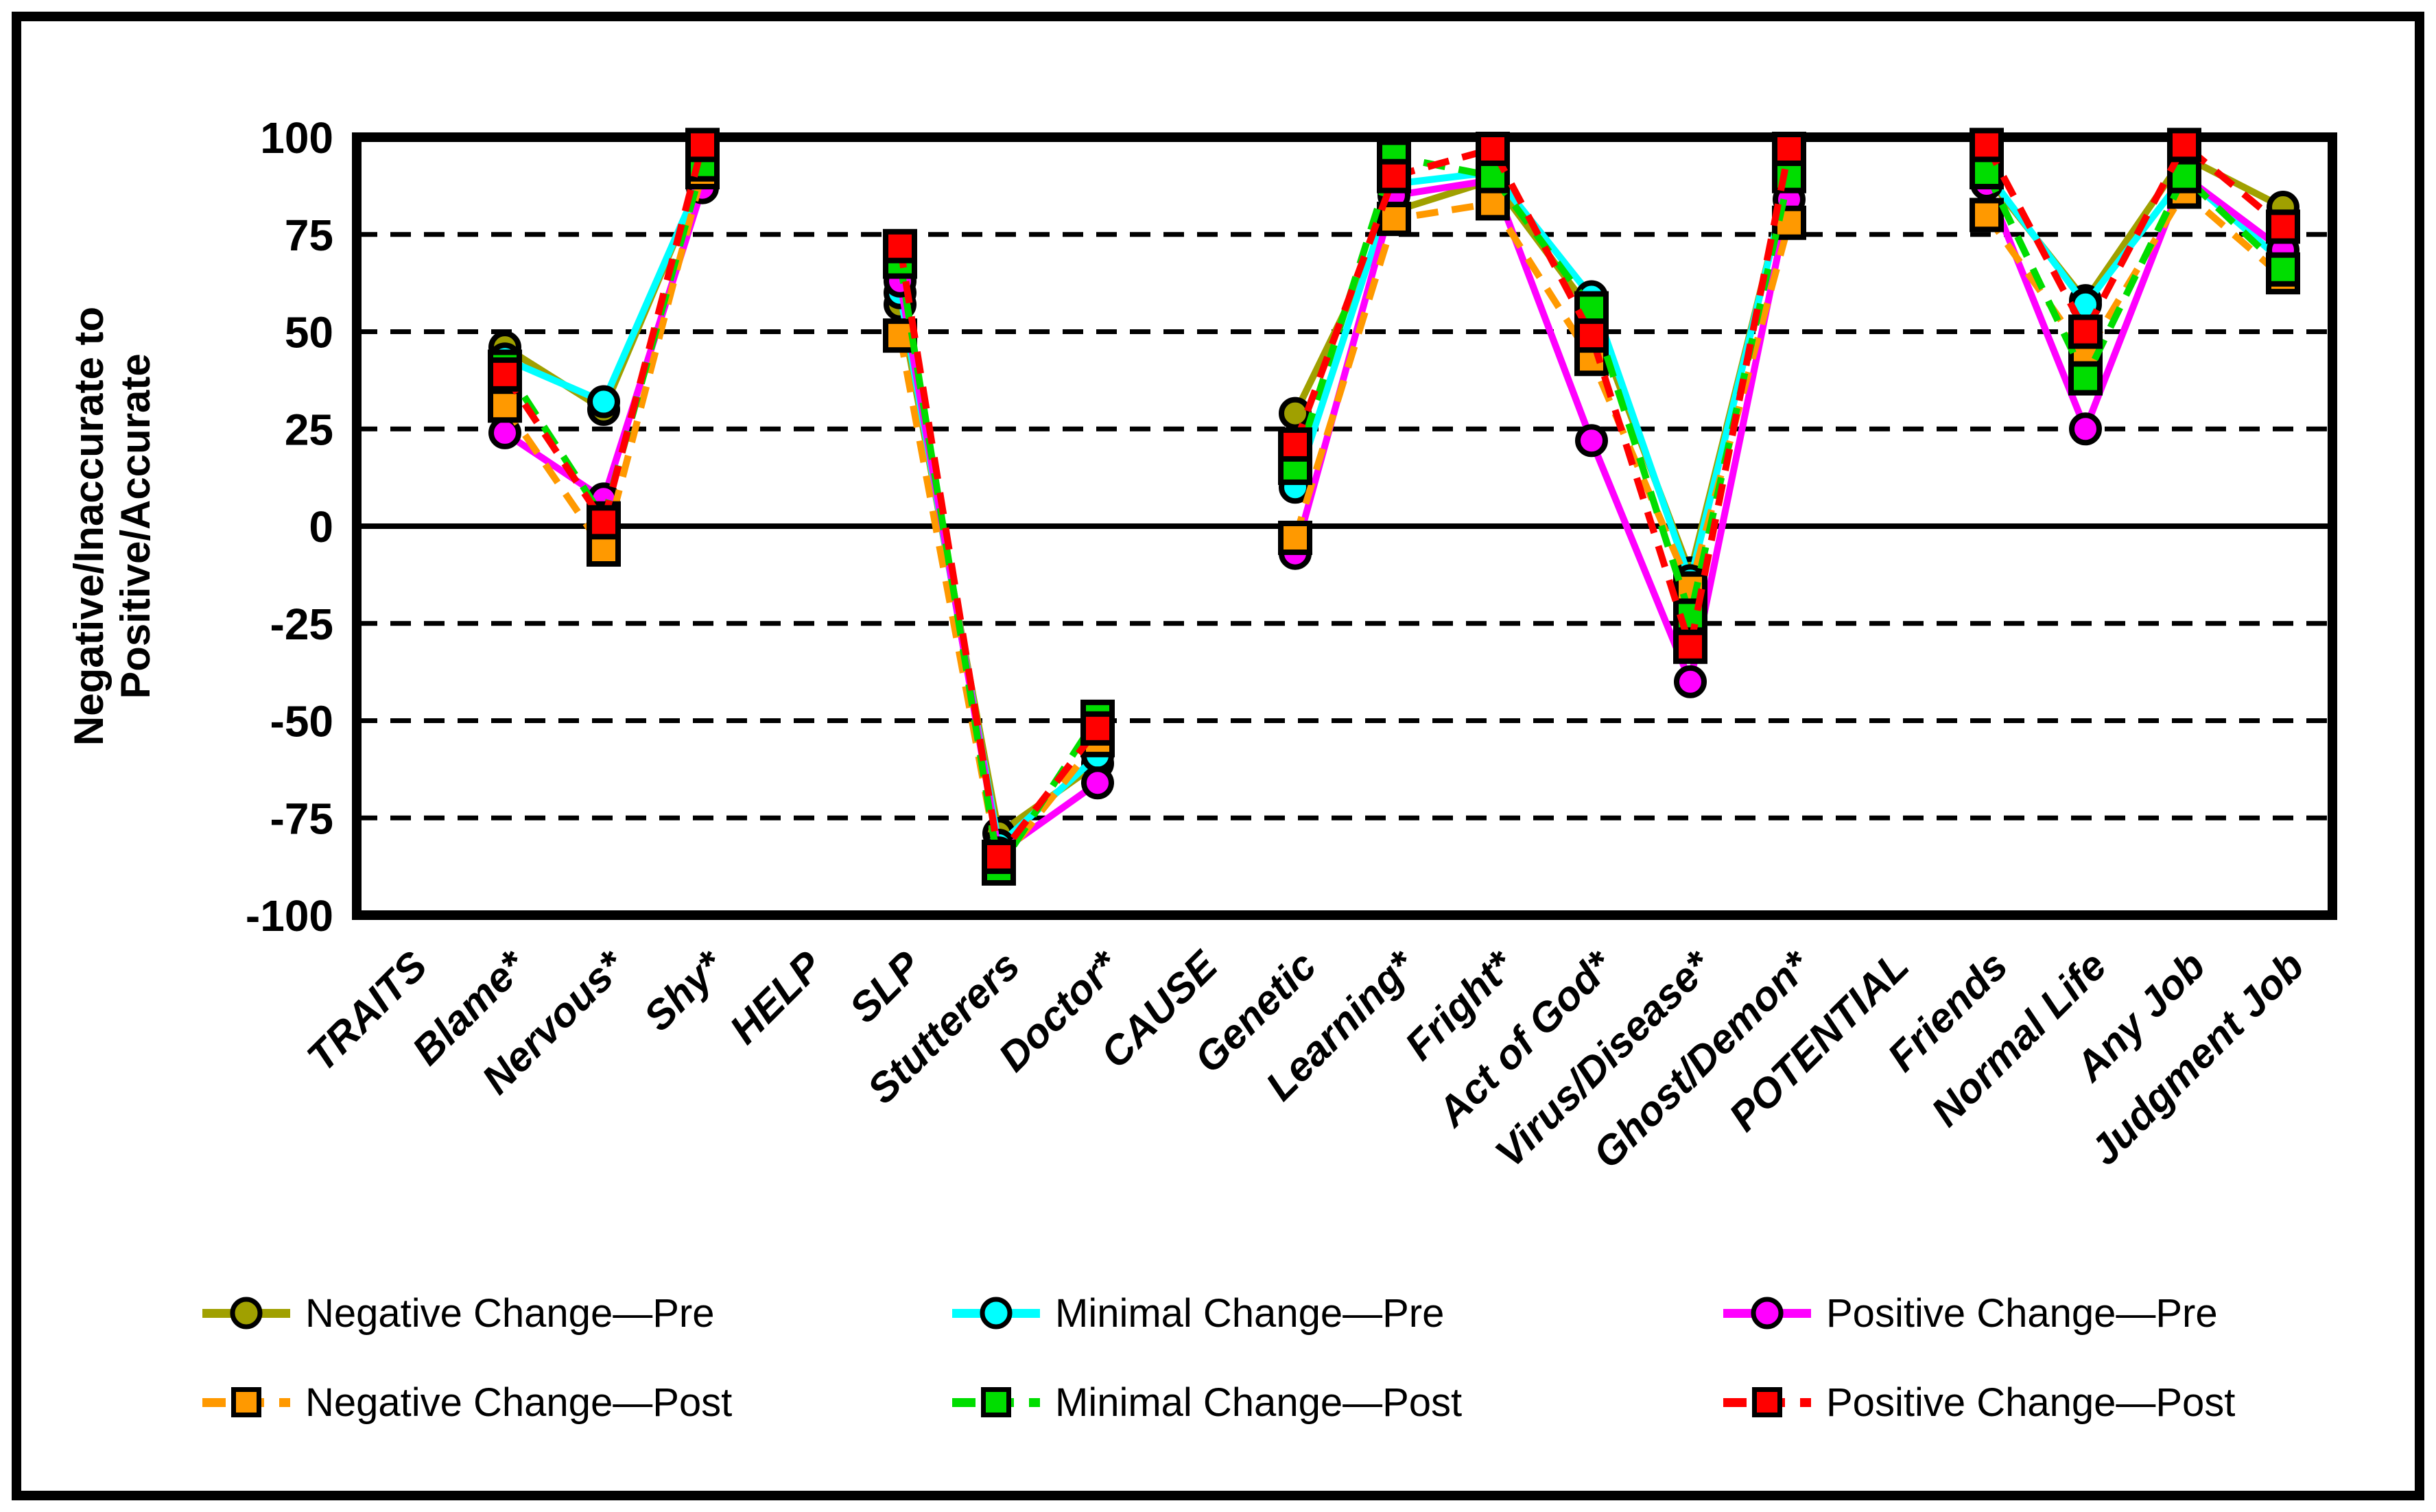  Describe the element at coordinates (2022, 1313) in the screenshot. I see `legend-label: Positive Change—Pre` at that location.